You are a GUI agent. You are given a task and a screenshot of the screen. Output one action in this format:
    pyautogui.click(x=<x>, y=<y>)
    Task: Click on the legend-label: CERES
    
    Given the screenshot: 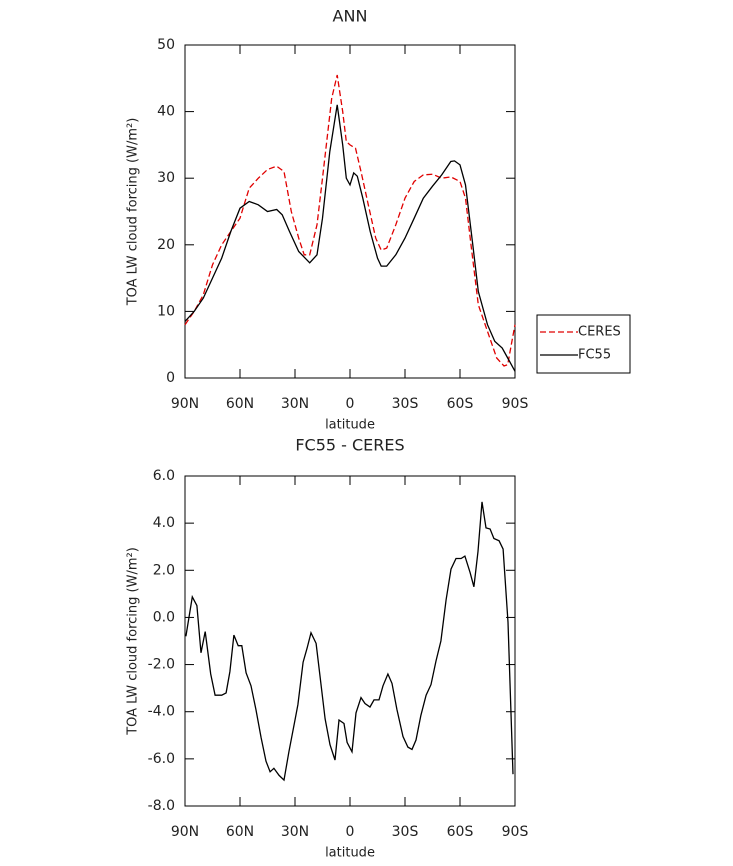 What is the action you would take?
    pyautogui.click(x=599, y=332)
    